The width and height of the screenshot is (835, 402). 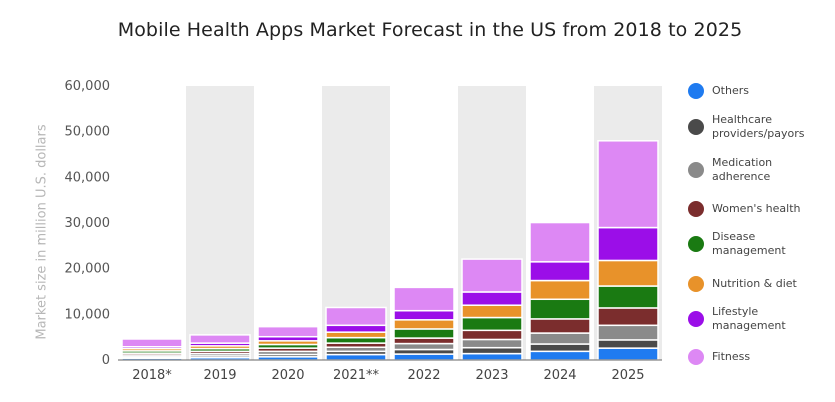 What do you see at coordinates (88, 223) in the screenshot?
I see `y-tick-label: 30,000` at bounding box center [88, 223].